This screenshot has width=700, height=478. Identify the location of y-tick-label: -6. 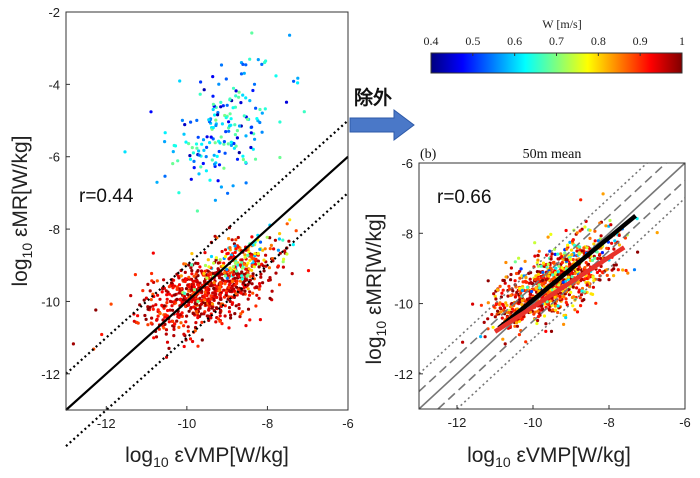
(54, 157).